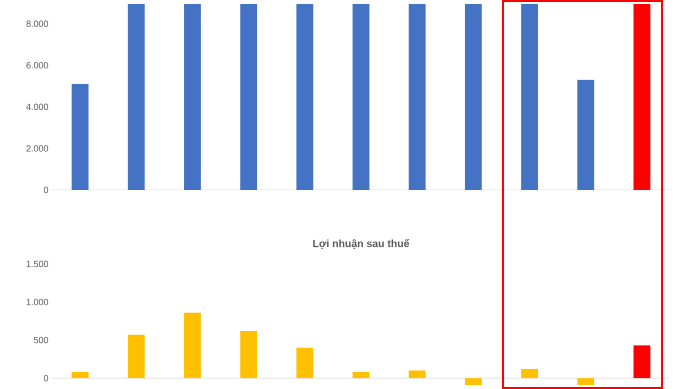 The image size is (678, 389). What do you see at coordinates (41, 340) in the screenshot?
I see `y-tick-label: 500` at bounding box center [41, 340].